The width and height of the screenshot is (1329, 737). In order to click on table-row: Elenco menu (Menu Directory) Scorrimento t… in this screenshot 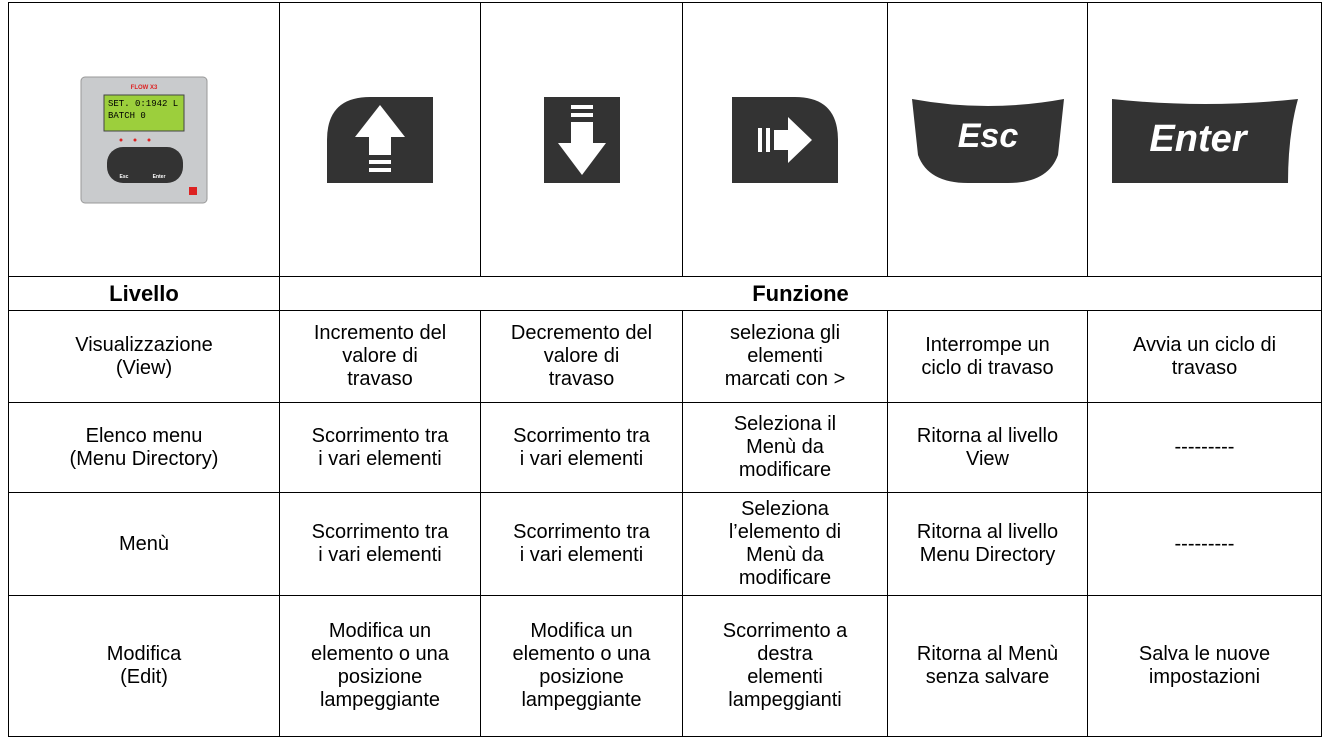, I will do `click(665, 447)`.